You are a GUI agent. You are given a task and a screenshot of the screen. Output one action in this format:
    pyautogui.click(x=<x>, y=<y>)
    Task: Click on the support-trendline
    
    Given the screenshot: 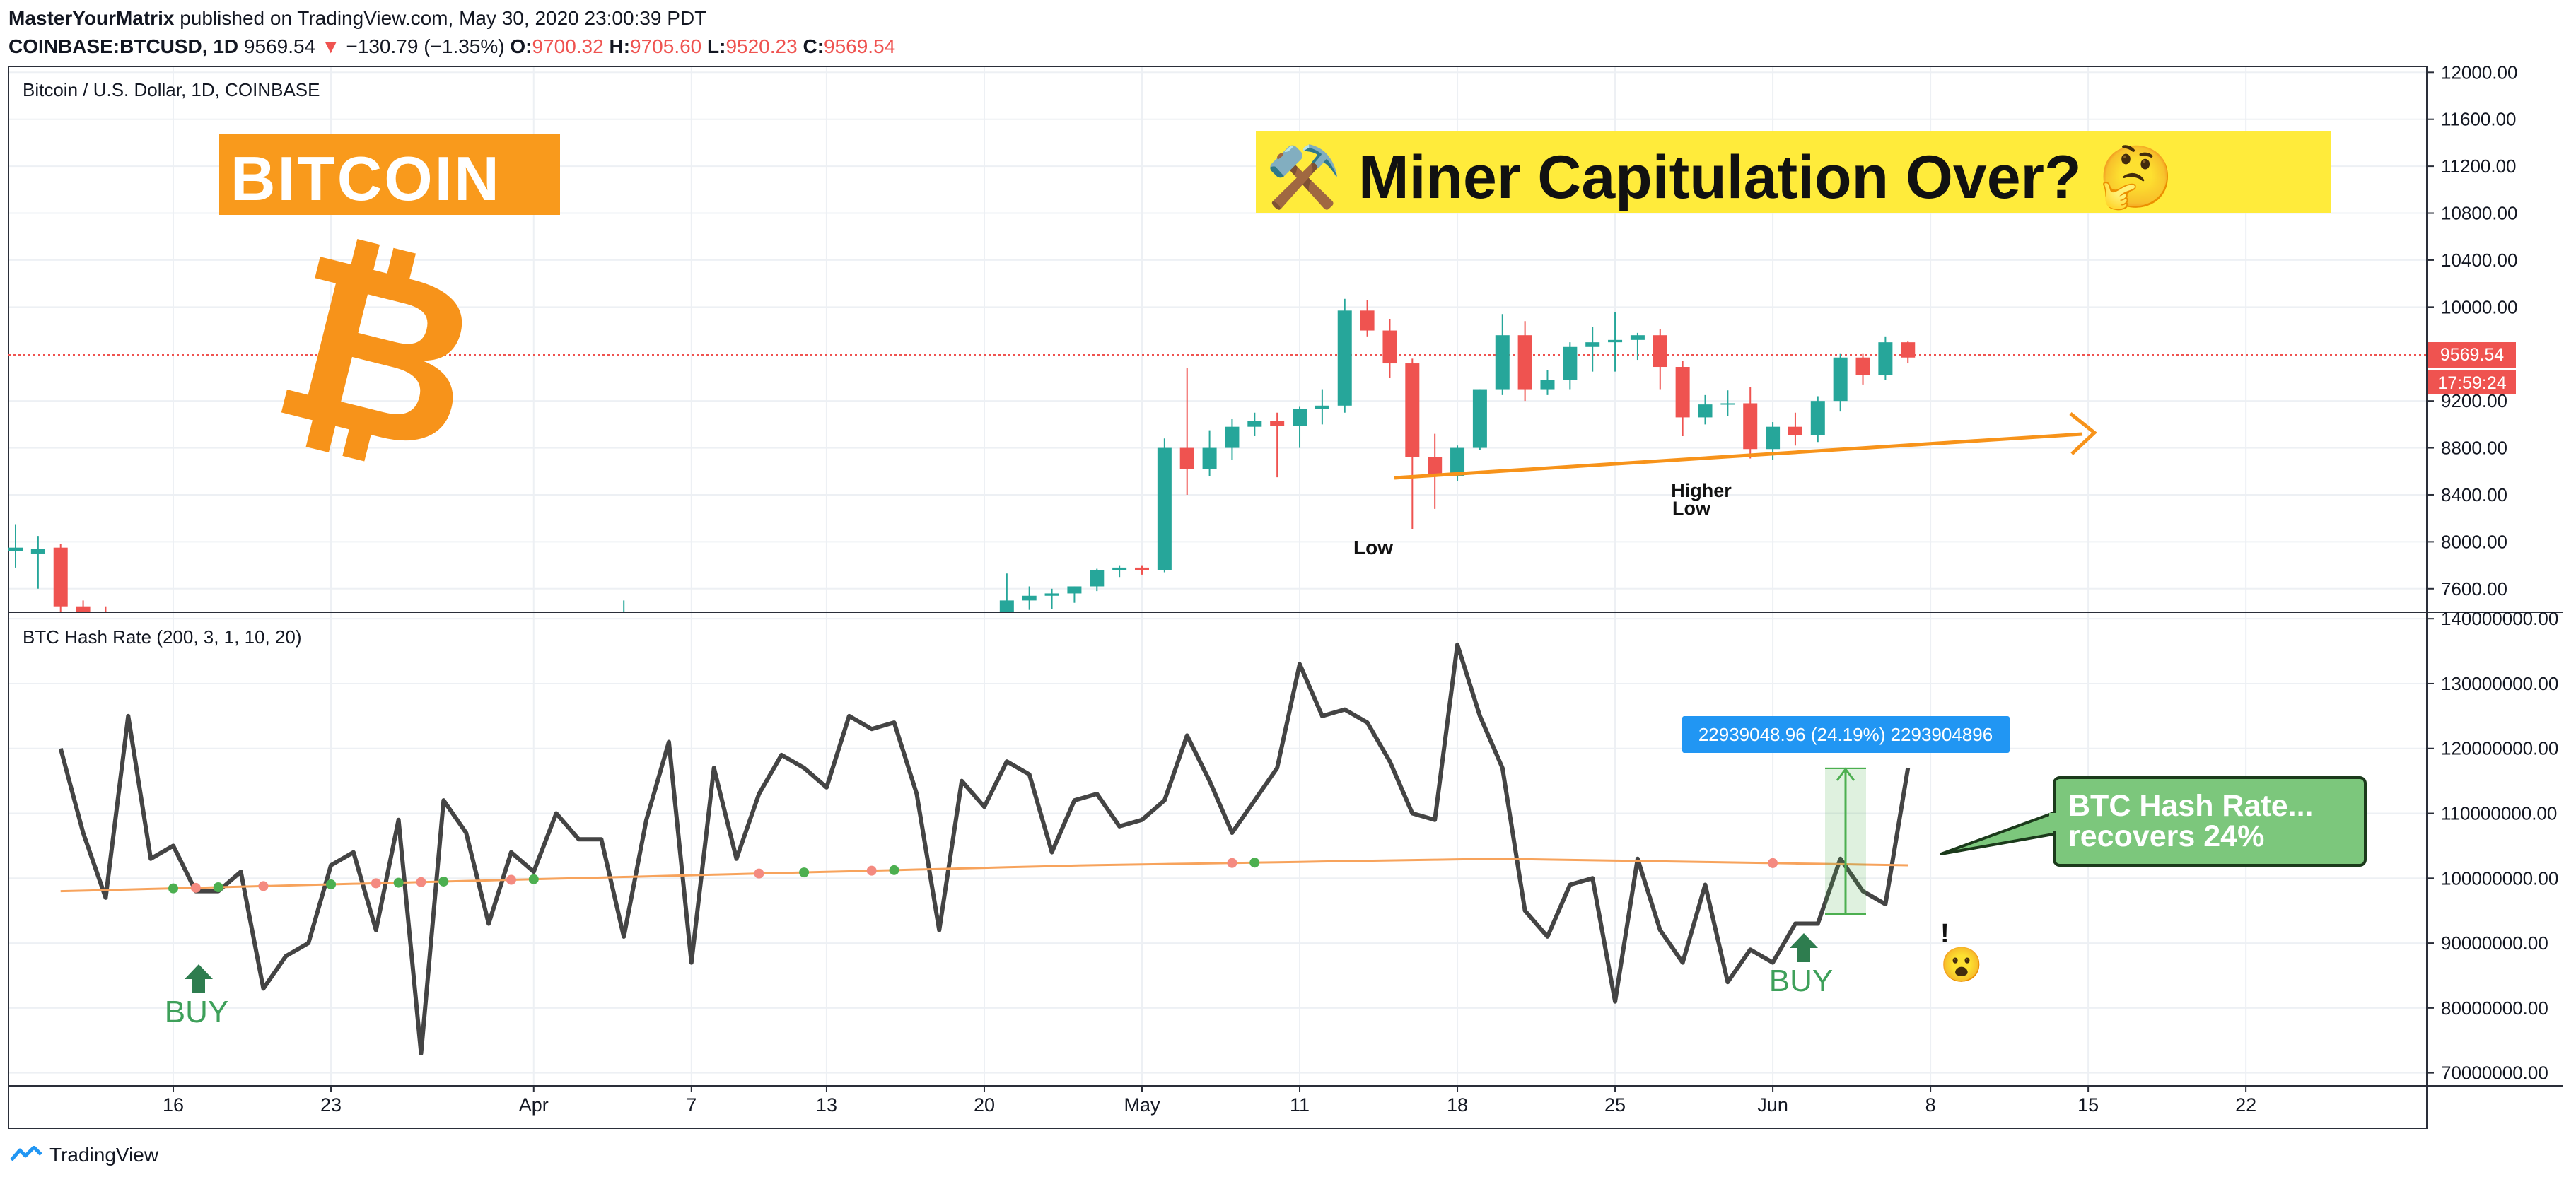 What is the action you would take?
    pyautogui.click(x=1739, y=456)
    